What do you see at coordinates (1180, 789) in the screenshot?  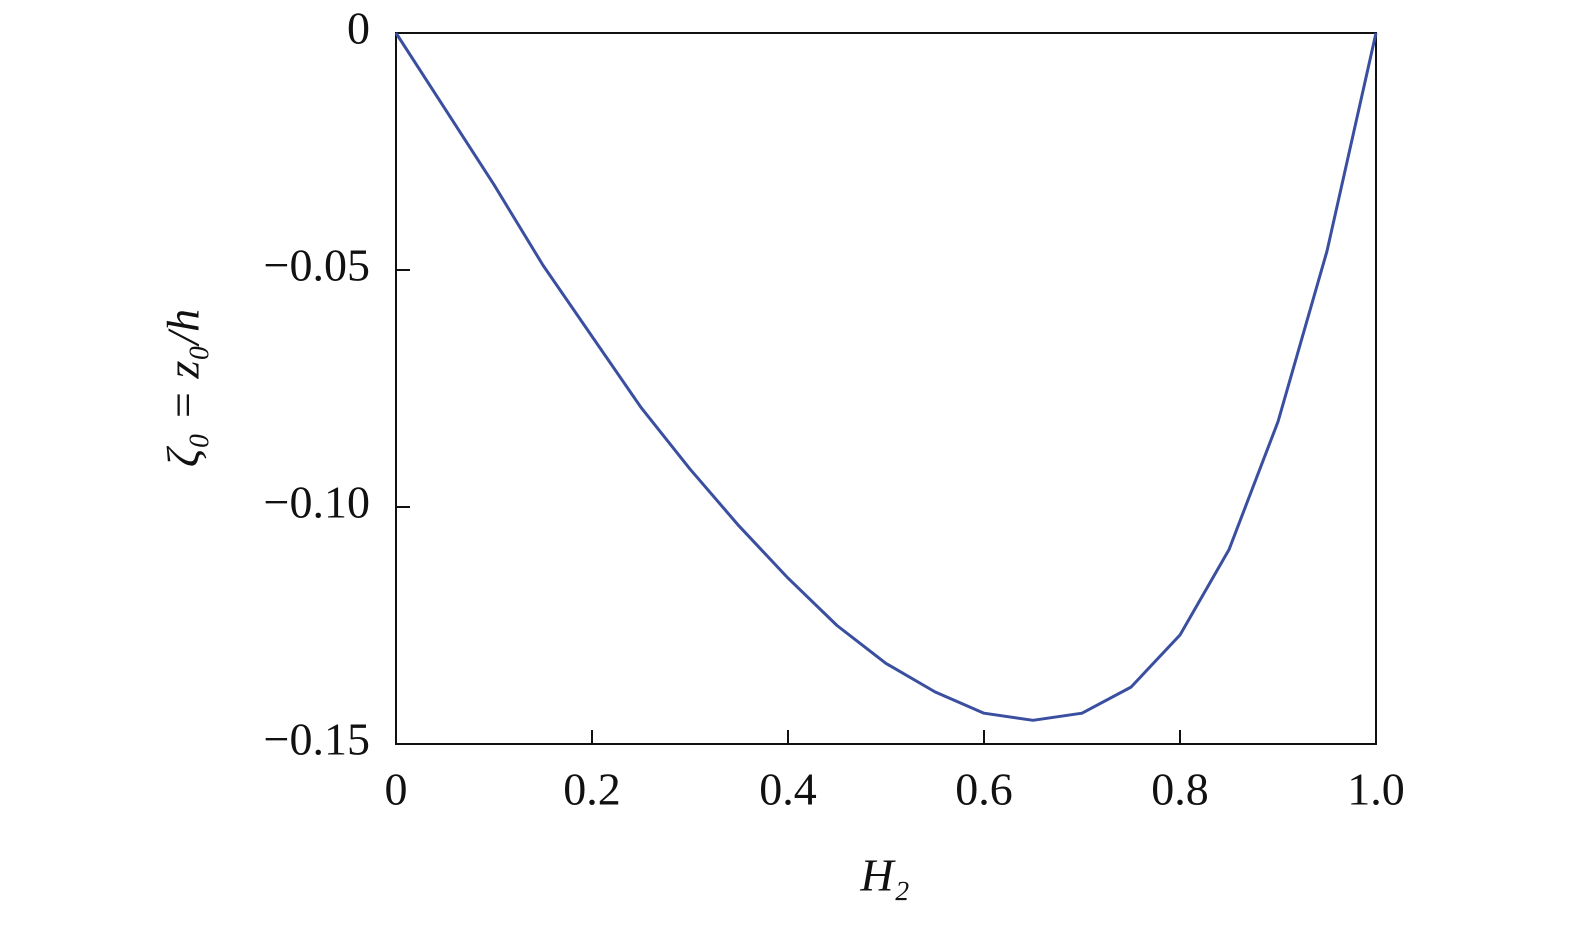 I see `x-tick-label: 0.8` at bounding box center [1180, 789].